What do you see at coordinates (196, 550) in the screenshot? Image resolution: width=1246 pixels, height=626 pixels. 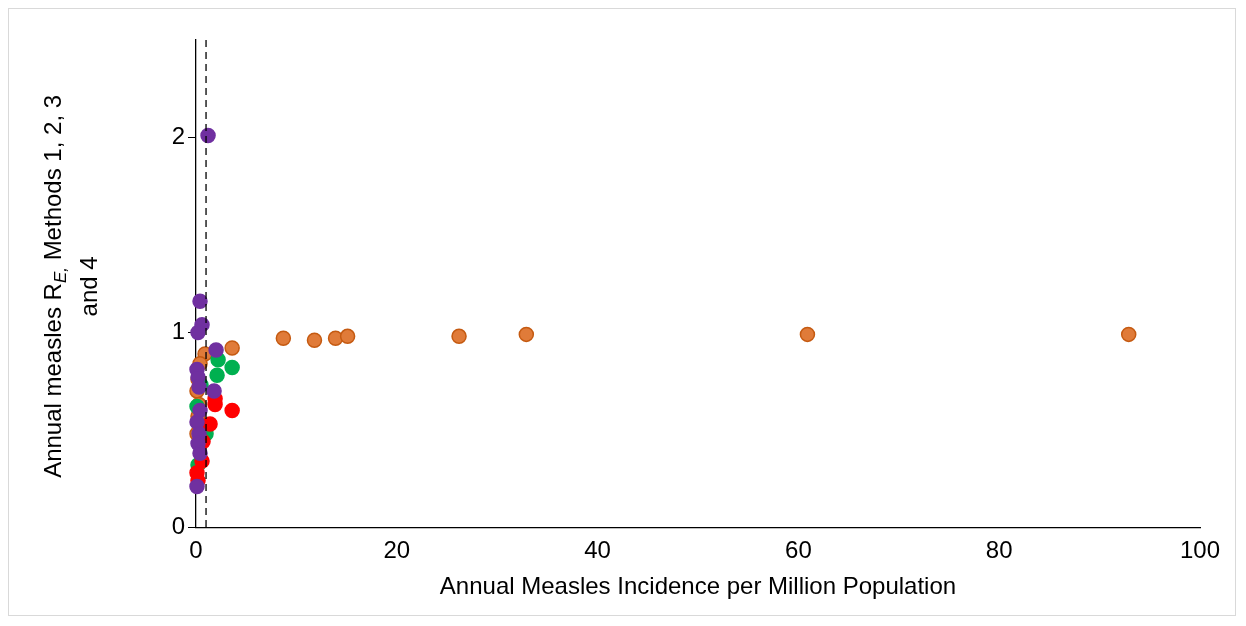 I see `x-tick-label: 0` at bounding box center [196, 550].